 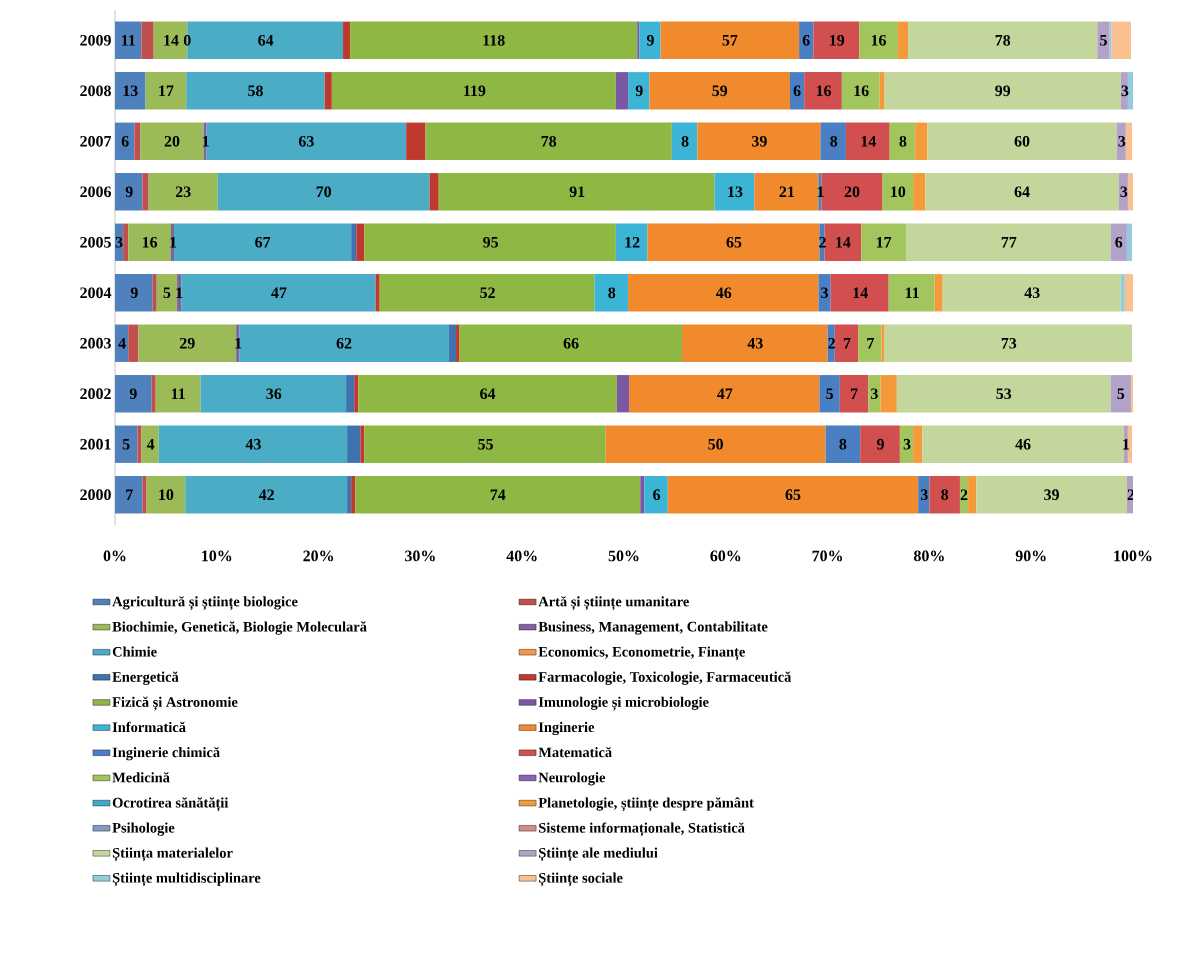 I want to click on x-tick-label: 20%, so click(x=318, y=556).